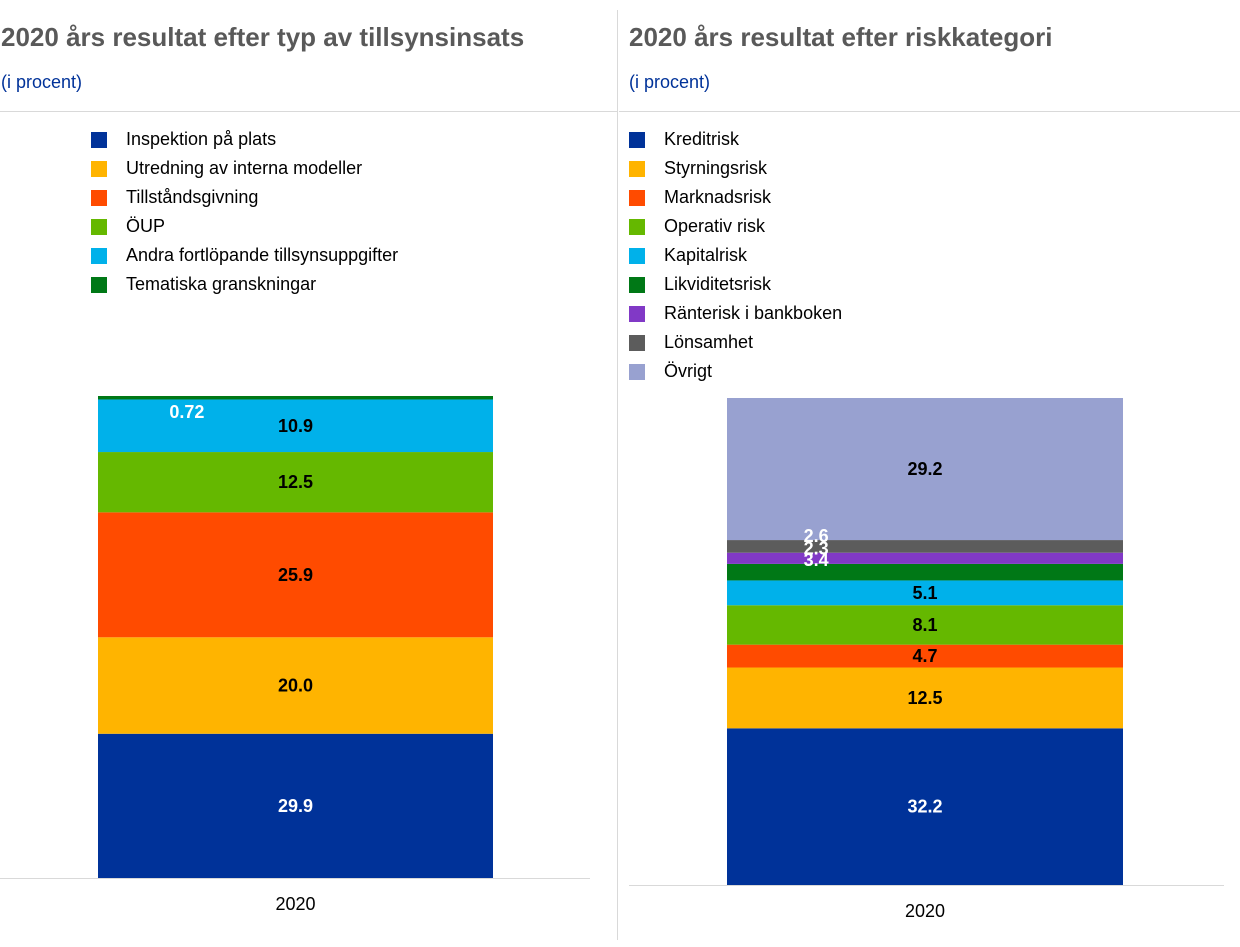 This screenshot has width=1240, height=947. I want to click on legend-label: Styrningsrisk, so click(716, 168).